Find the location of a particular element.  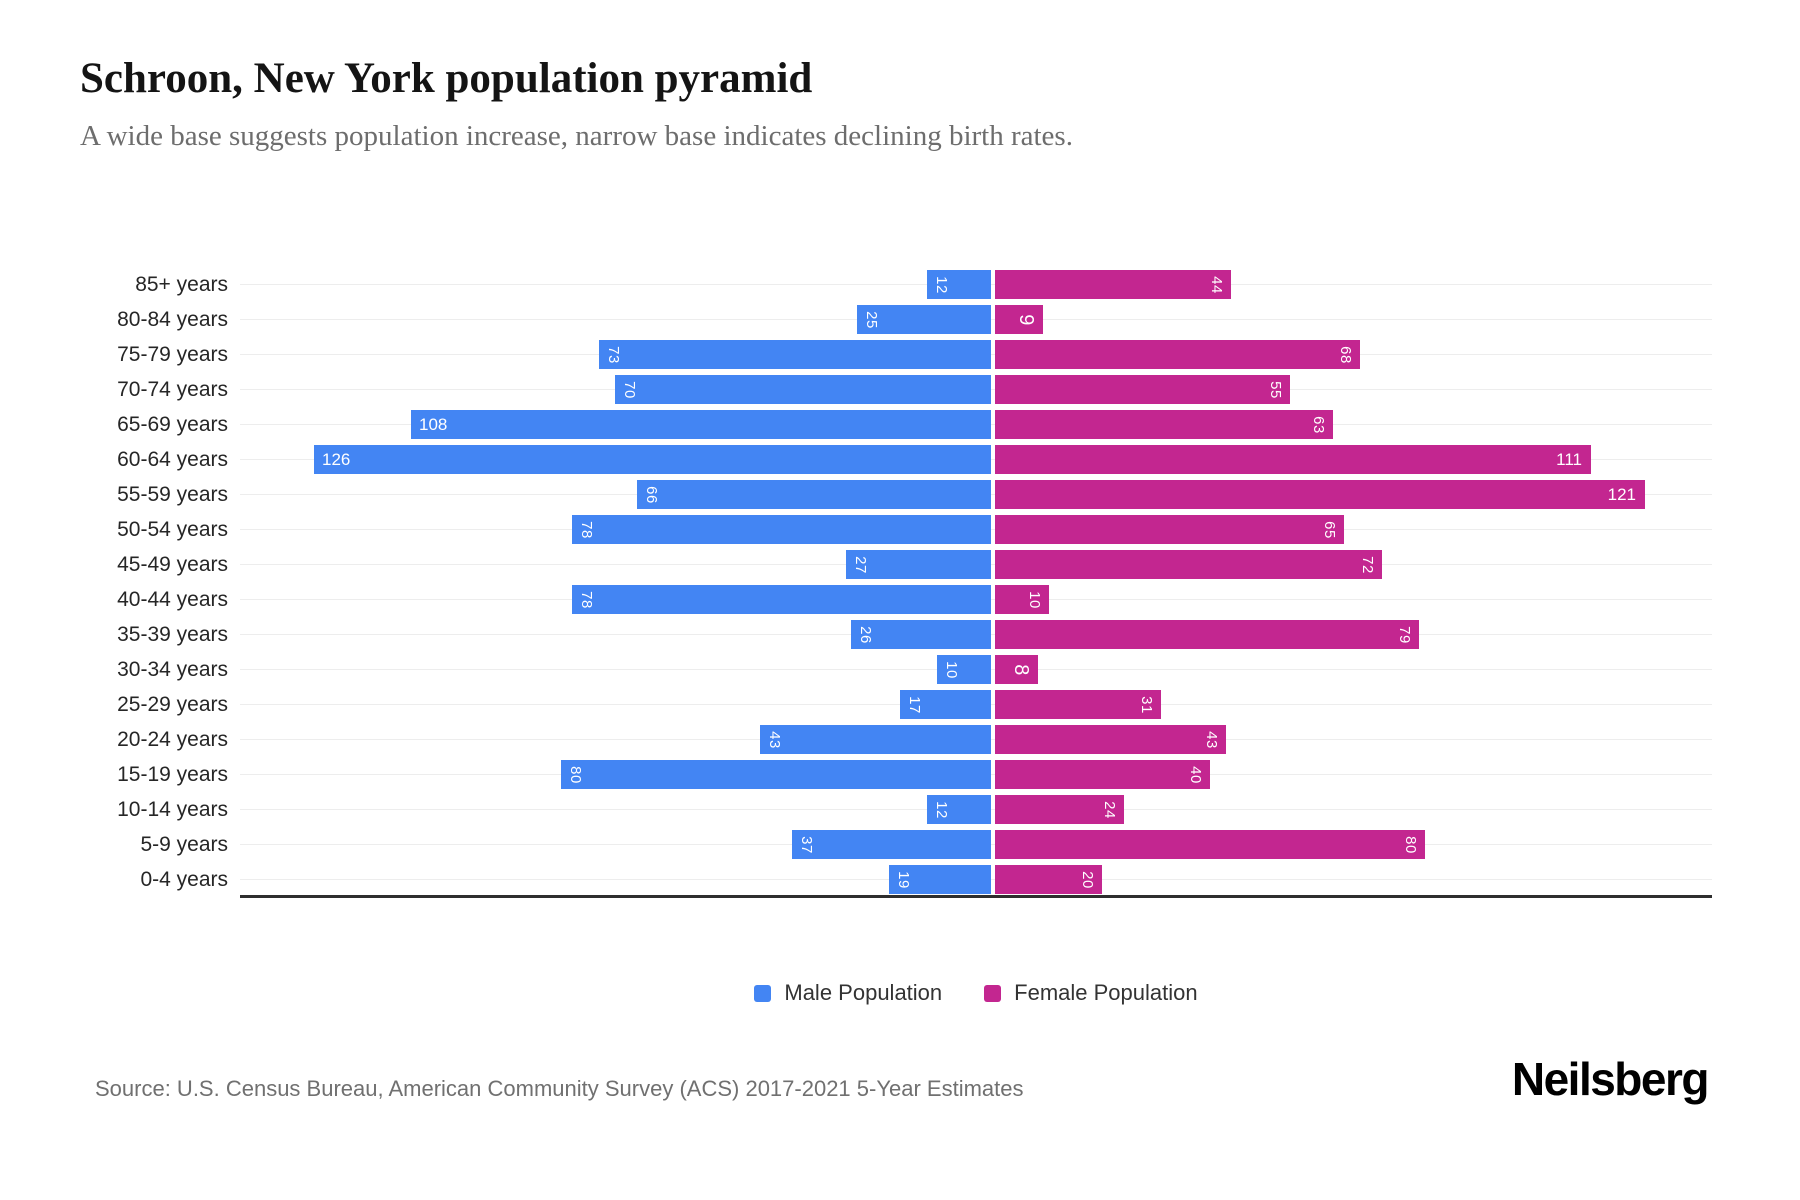

age-group-label: 30-34 years is located at coordinates (172, 669).